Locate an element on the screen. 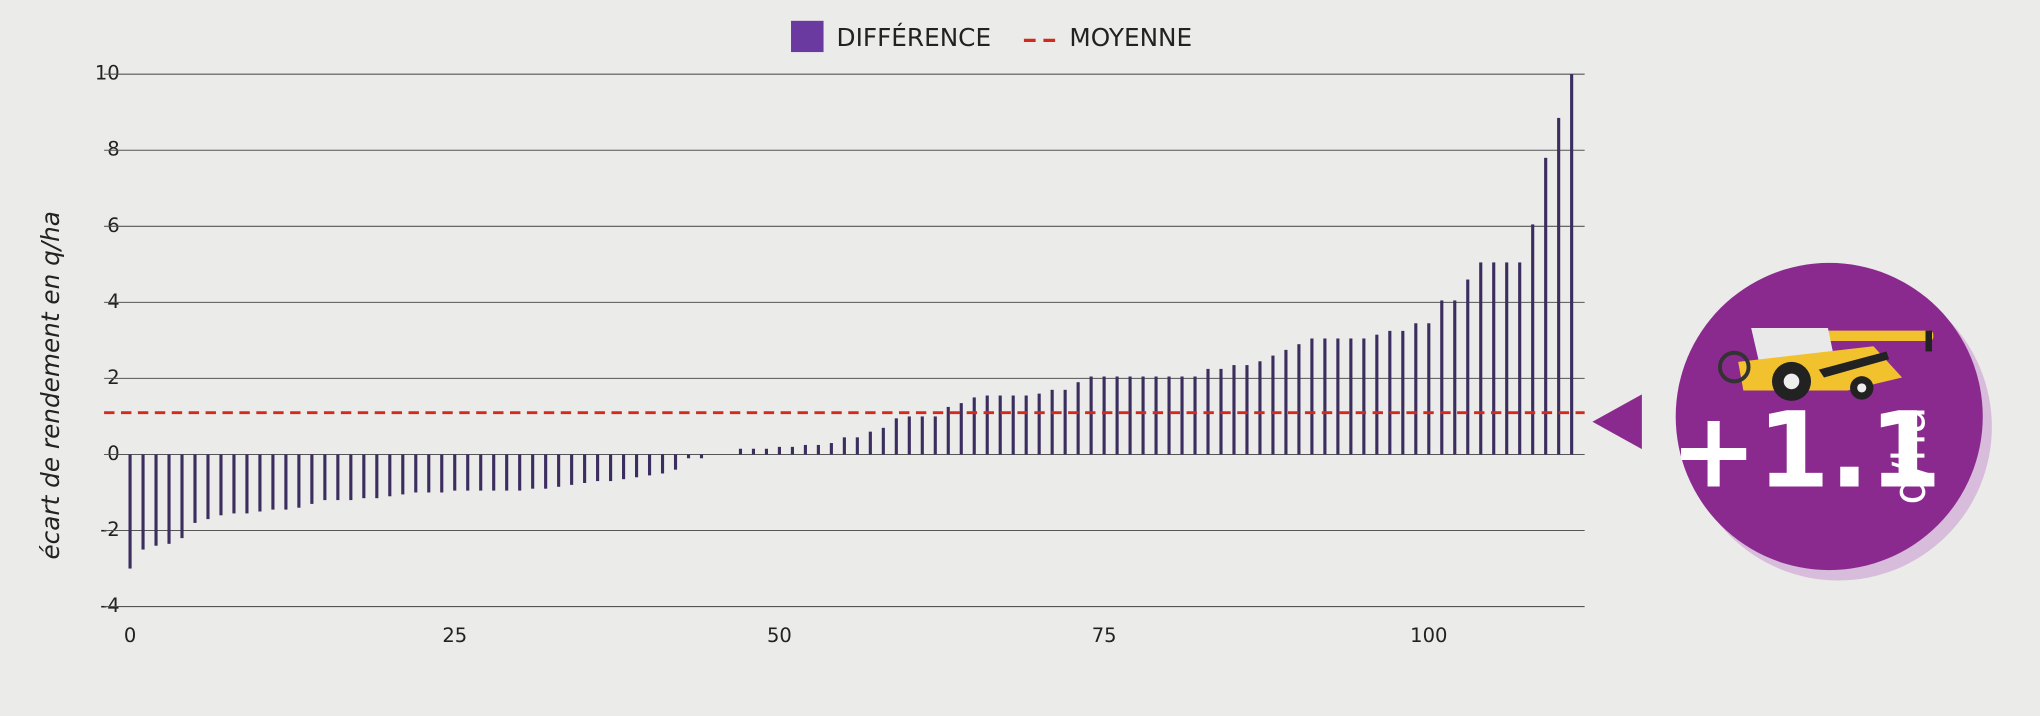  legend-label: DIFFÉRENCE is located at coordinates (914, 37).